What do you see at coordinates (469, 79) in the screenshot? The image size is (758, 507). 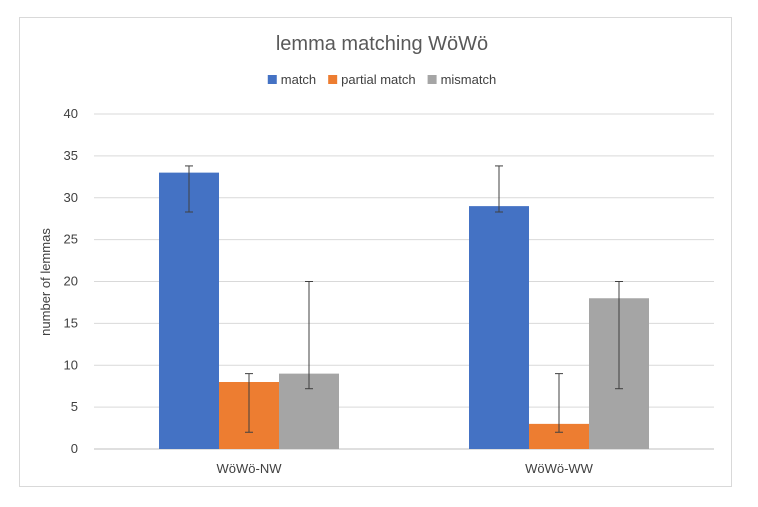 I see `legend-label: mismatch` at bounding box center [469, 79].